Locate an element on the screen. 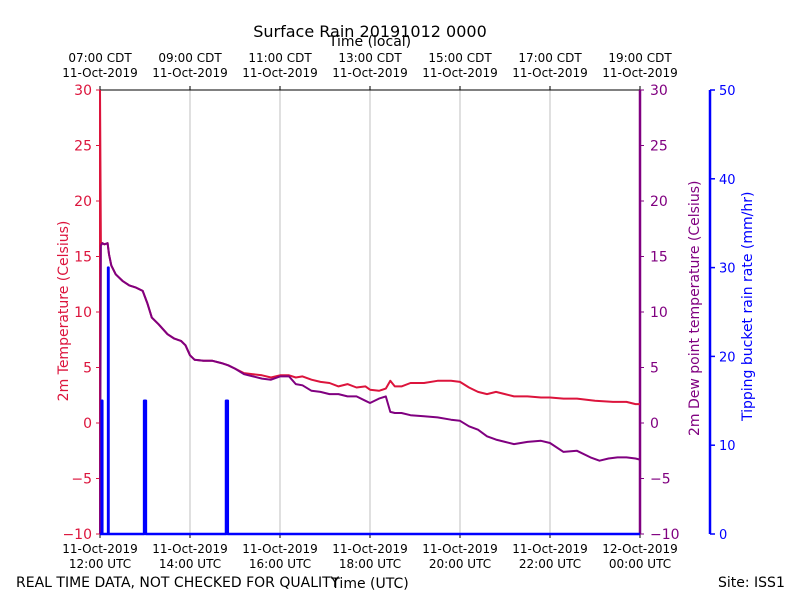 The width and height of the screenshot is (800, 600). rain-y-tick-label: 50 is located at coordinates (727, 91).